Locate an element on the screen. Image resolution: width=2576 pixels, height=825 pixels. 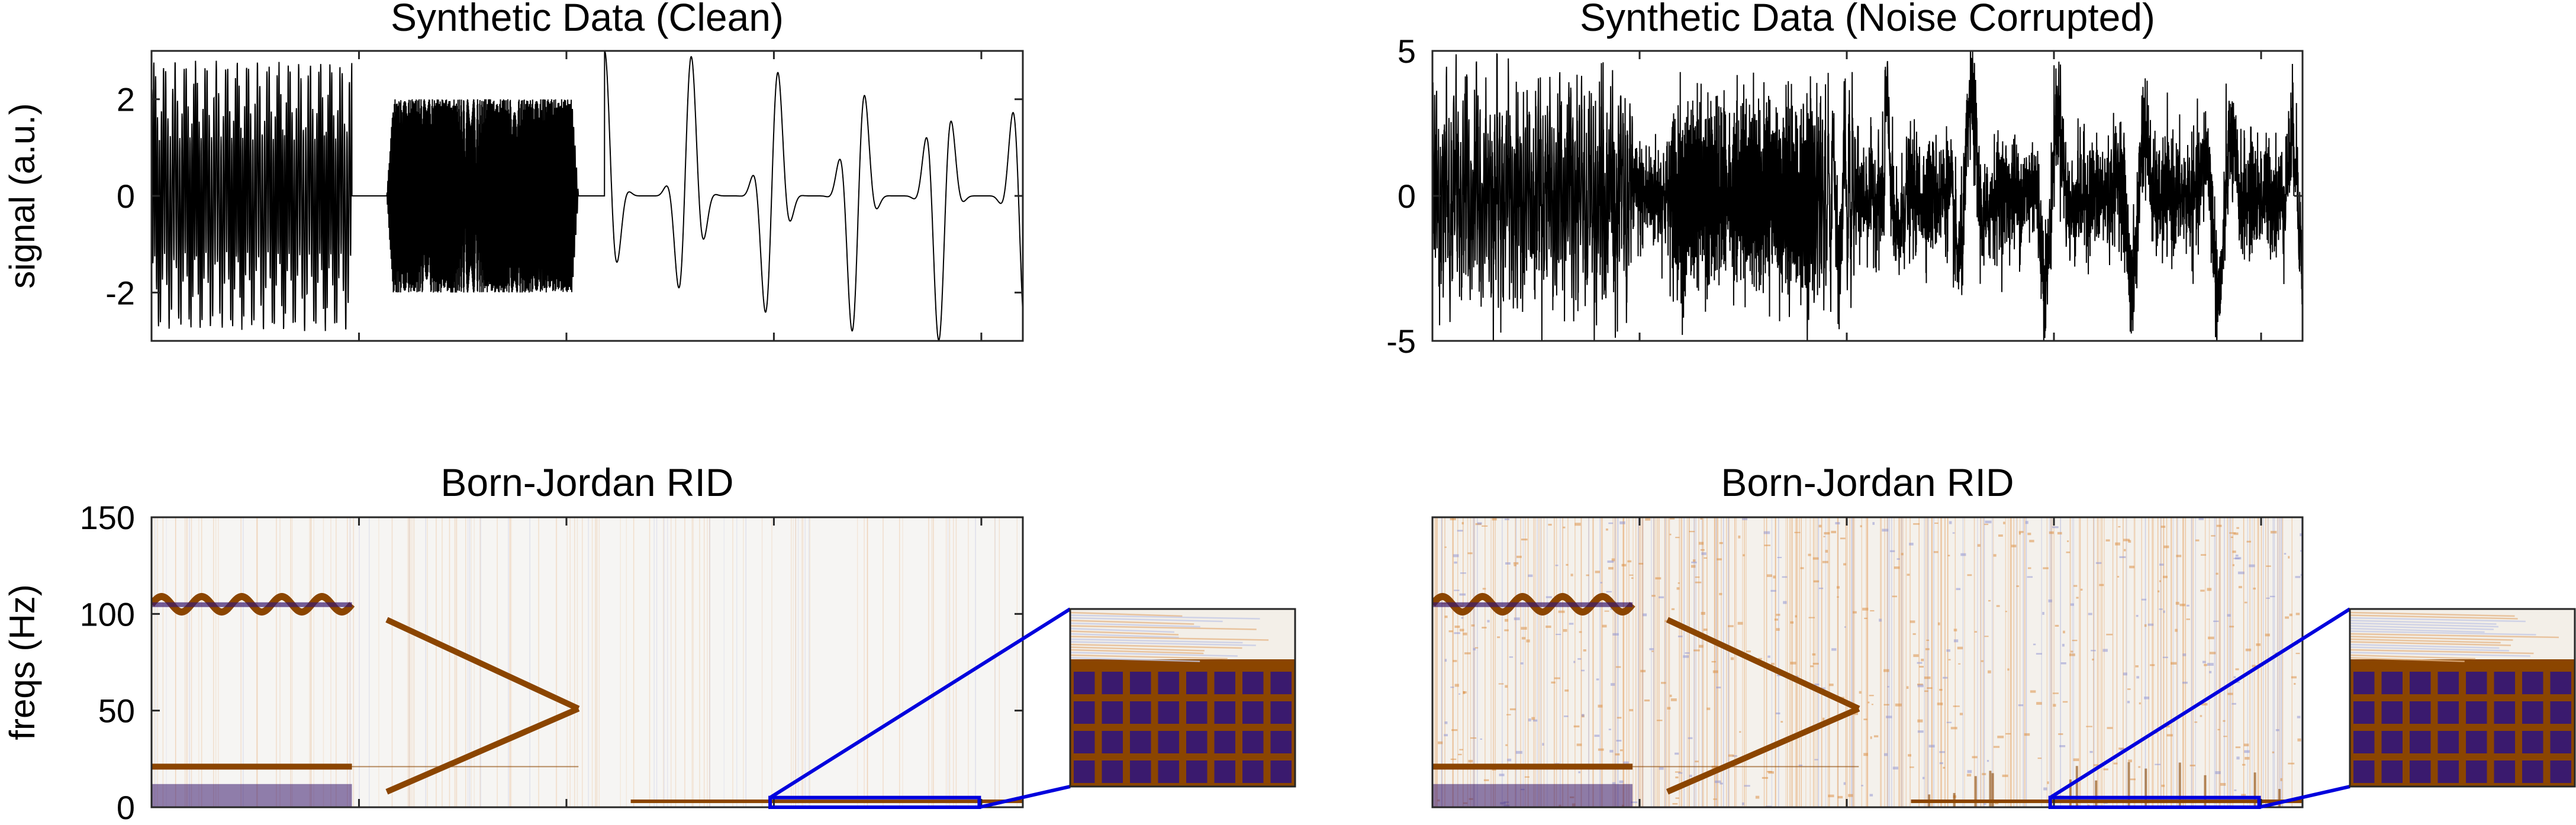
y-tick-label: 5 is located at coordinates (1407, 51).